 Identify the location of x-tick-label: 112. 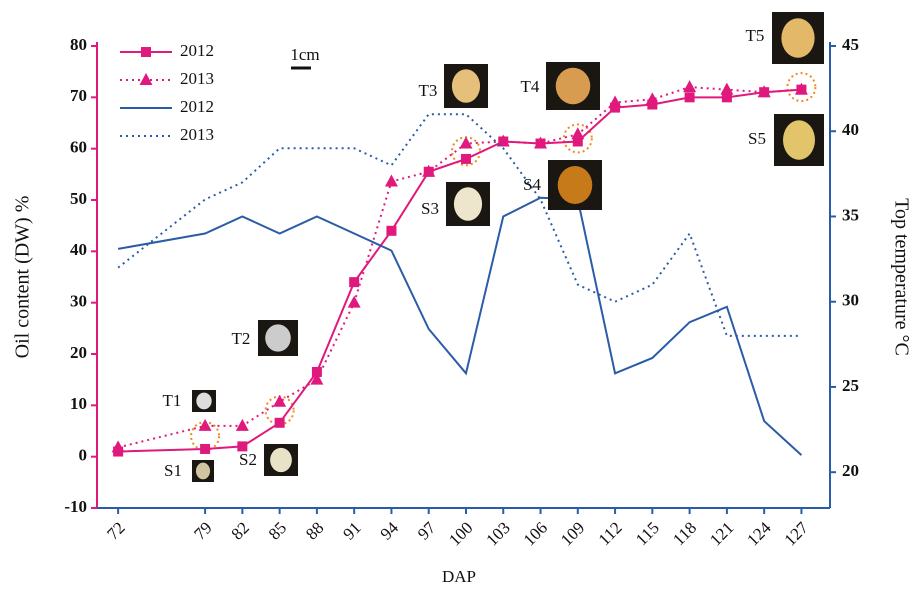
(610, 533).